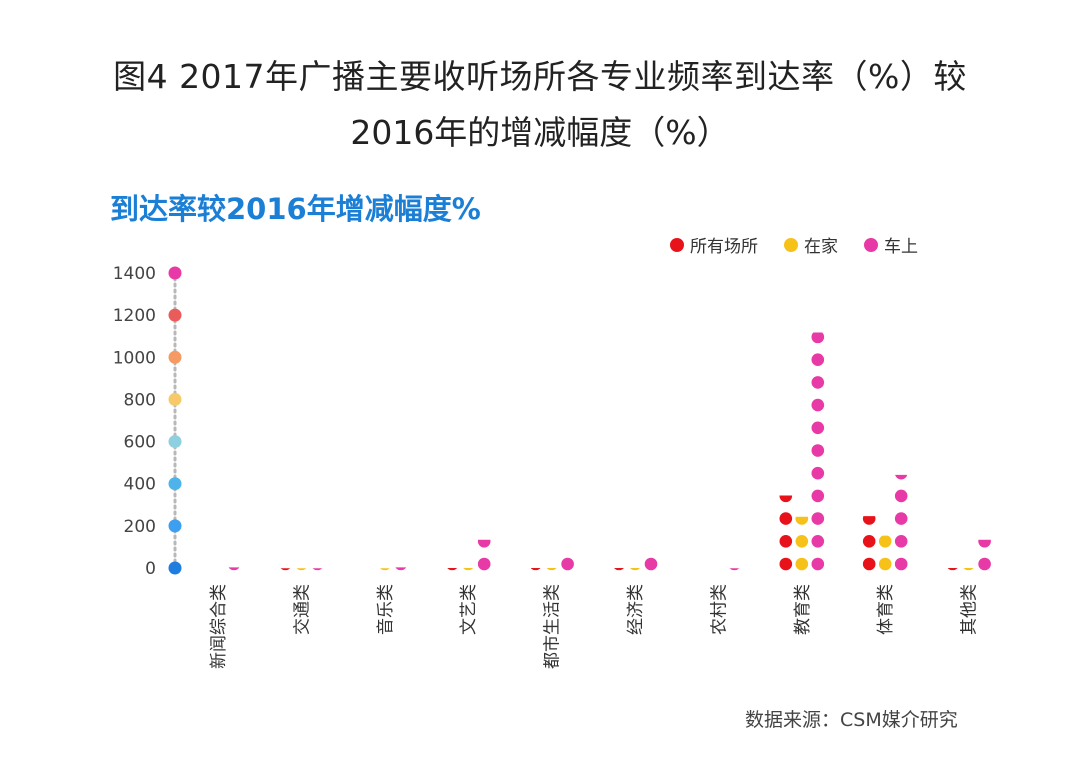 The image size is (1080, 775). Describe the element at coordinates (150, 569) in the screenshot. I see `y-tick-label: 0` at that location.